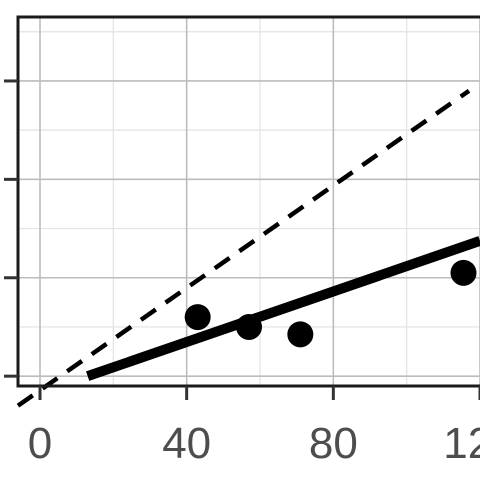  Describe the element at coordinates (254, 443) in the screenshot. I see `x-axis-tick-labels: 0 40 80 120` at that location.